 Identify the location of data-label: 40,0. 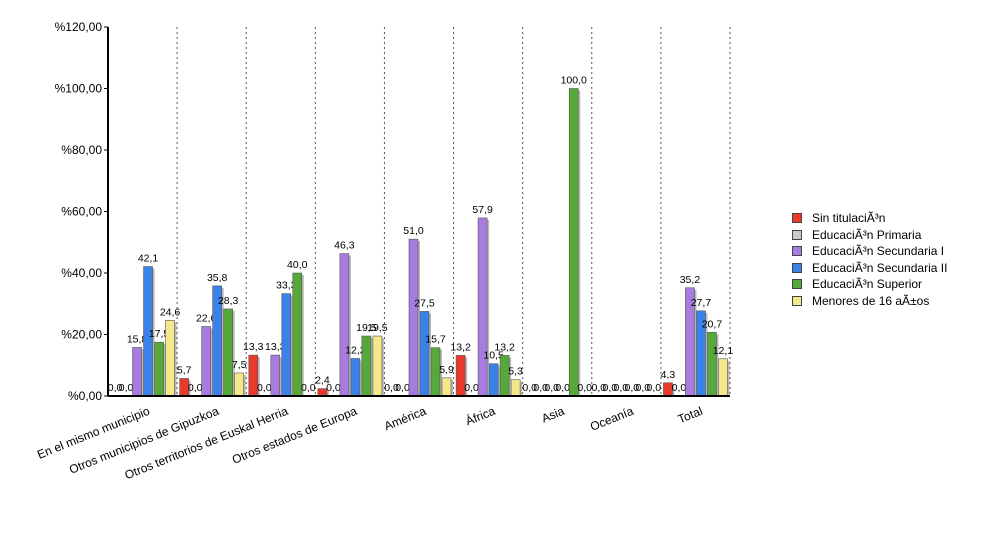
(297, 265).